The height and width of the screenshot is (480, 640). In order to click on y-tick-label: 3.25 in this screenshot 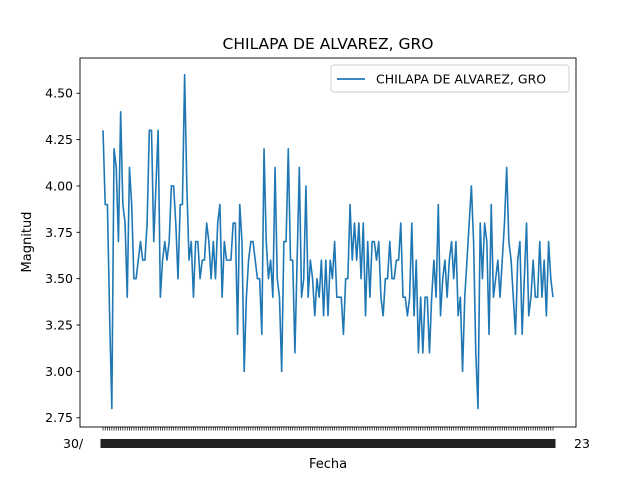, I will do `click(59, 325)`.